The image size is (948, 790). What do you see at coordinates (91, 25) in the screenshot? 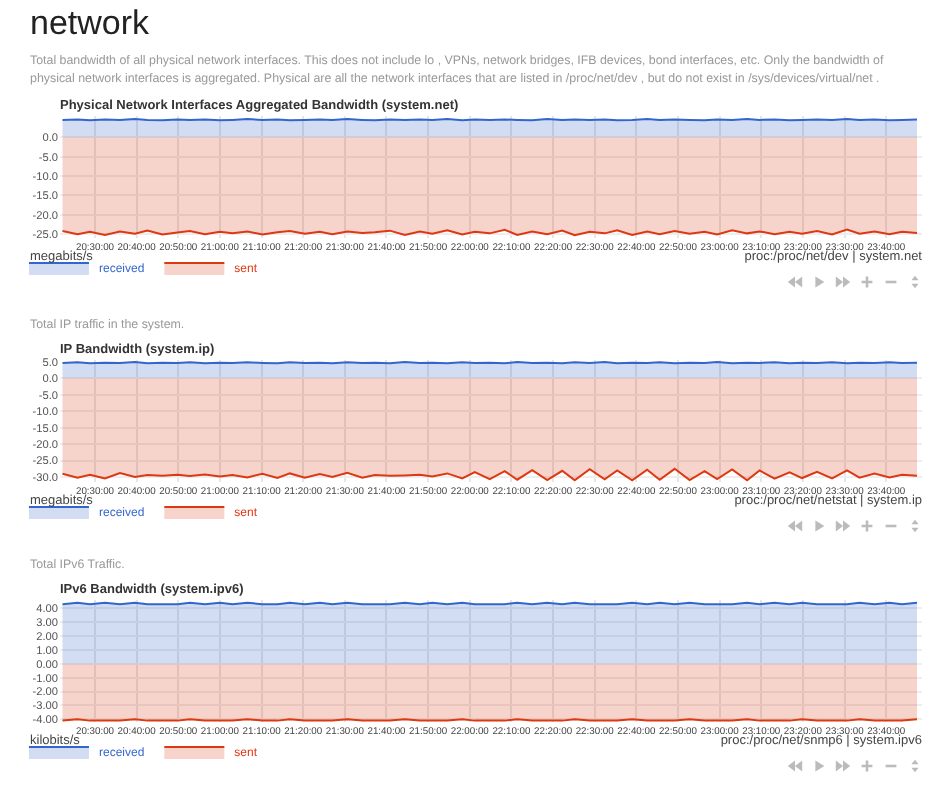
I see `text: network` at bounding box center [91, 25].